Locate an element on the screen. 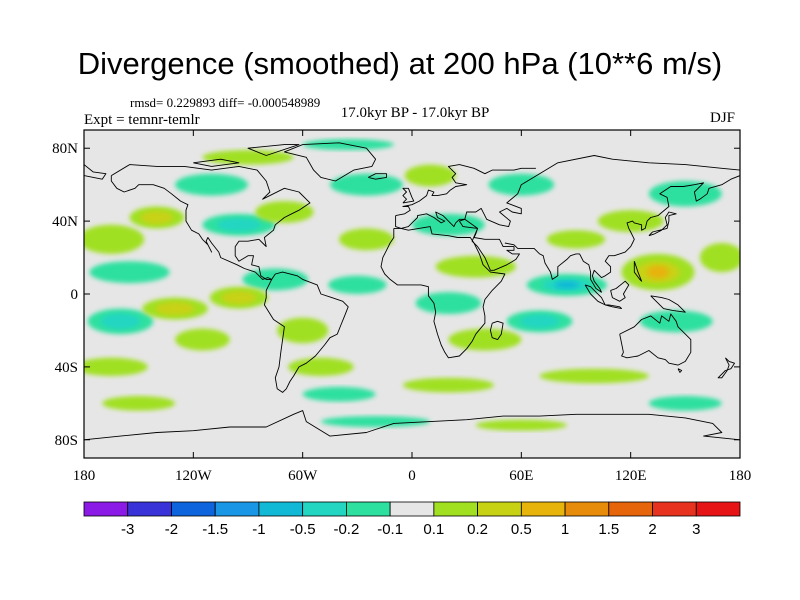 Image resolution: width=800 pixels, height=600 pixels. season-label: DJF is located at coordinates (723, 118).